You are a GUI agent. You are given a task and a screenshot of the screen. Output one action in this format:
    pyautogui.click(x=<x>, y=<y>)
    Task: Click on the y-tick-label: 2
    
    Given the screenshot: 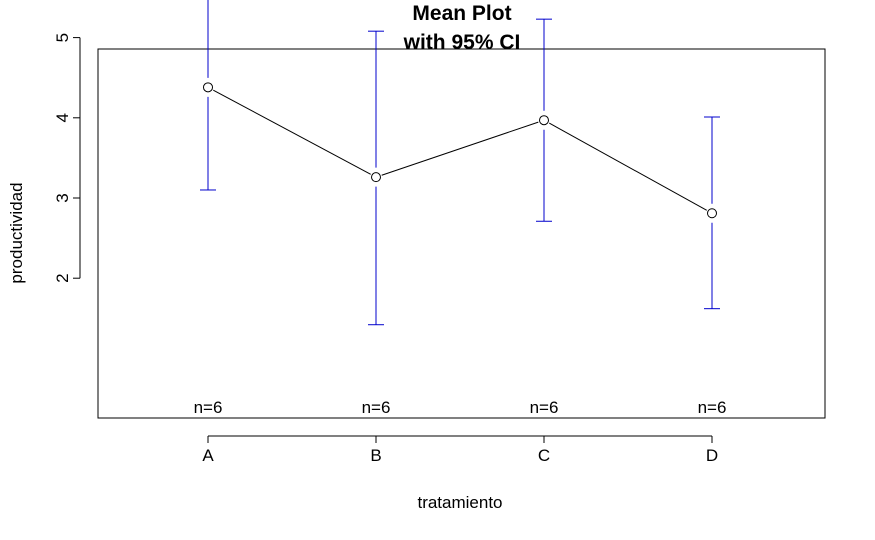 What is the action you would take?
    pyautogui.click(x=62, y=277)
    